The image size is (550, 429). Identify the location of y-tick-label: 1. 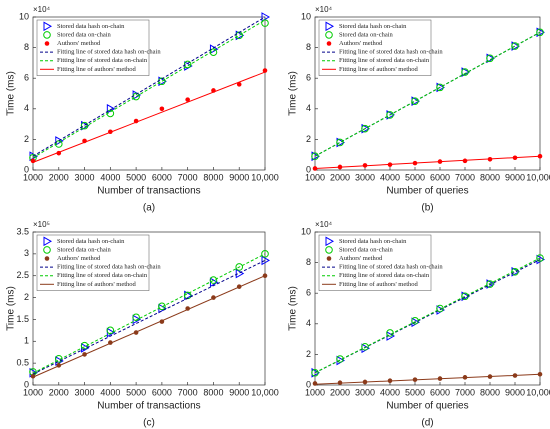
(26, 341).